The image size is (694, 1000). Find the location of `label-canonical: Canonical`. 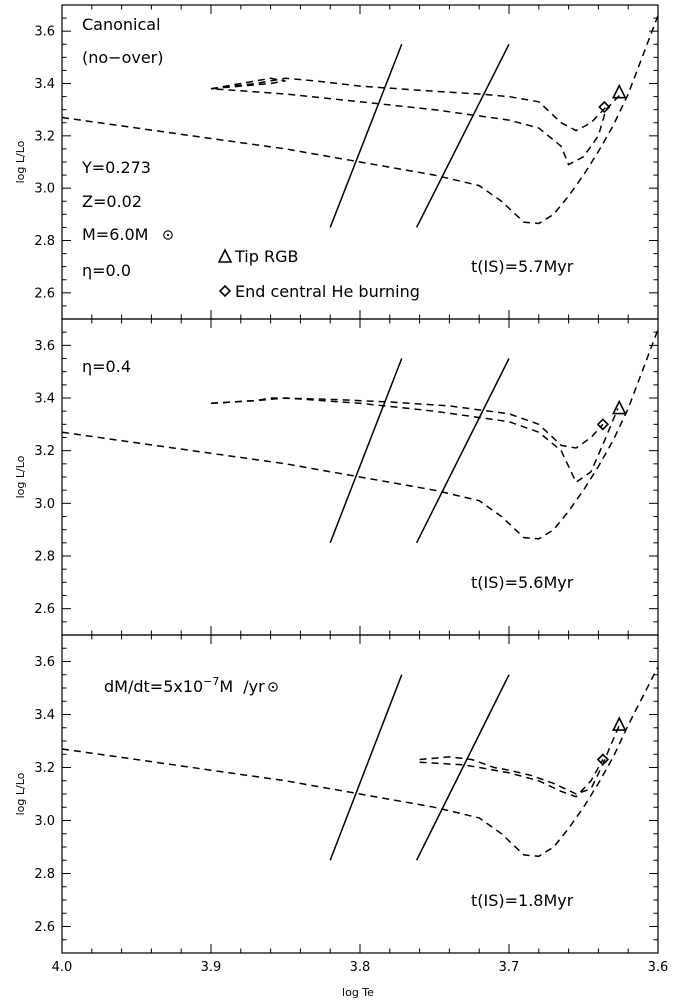

label-canonical: Canonical is located at coordinates (121, 24).